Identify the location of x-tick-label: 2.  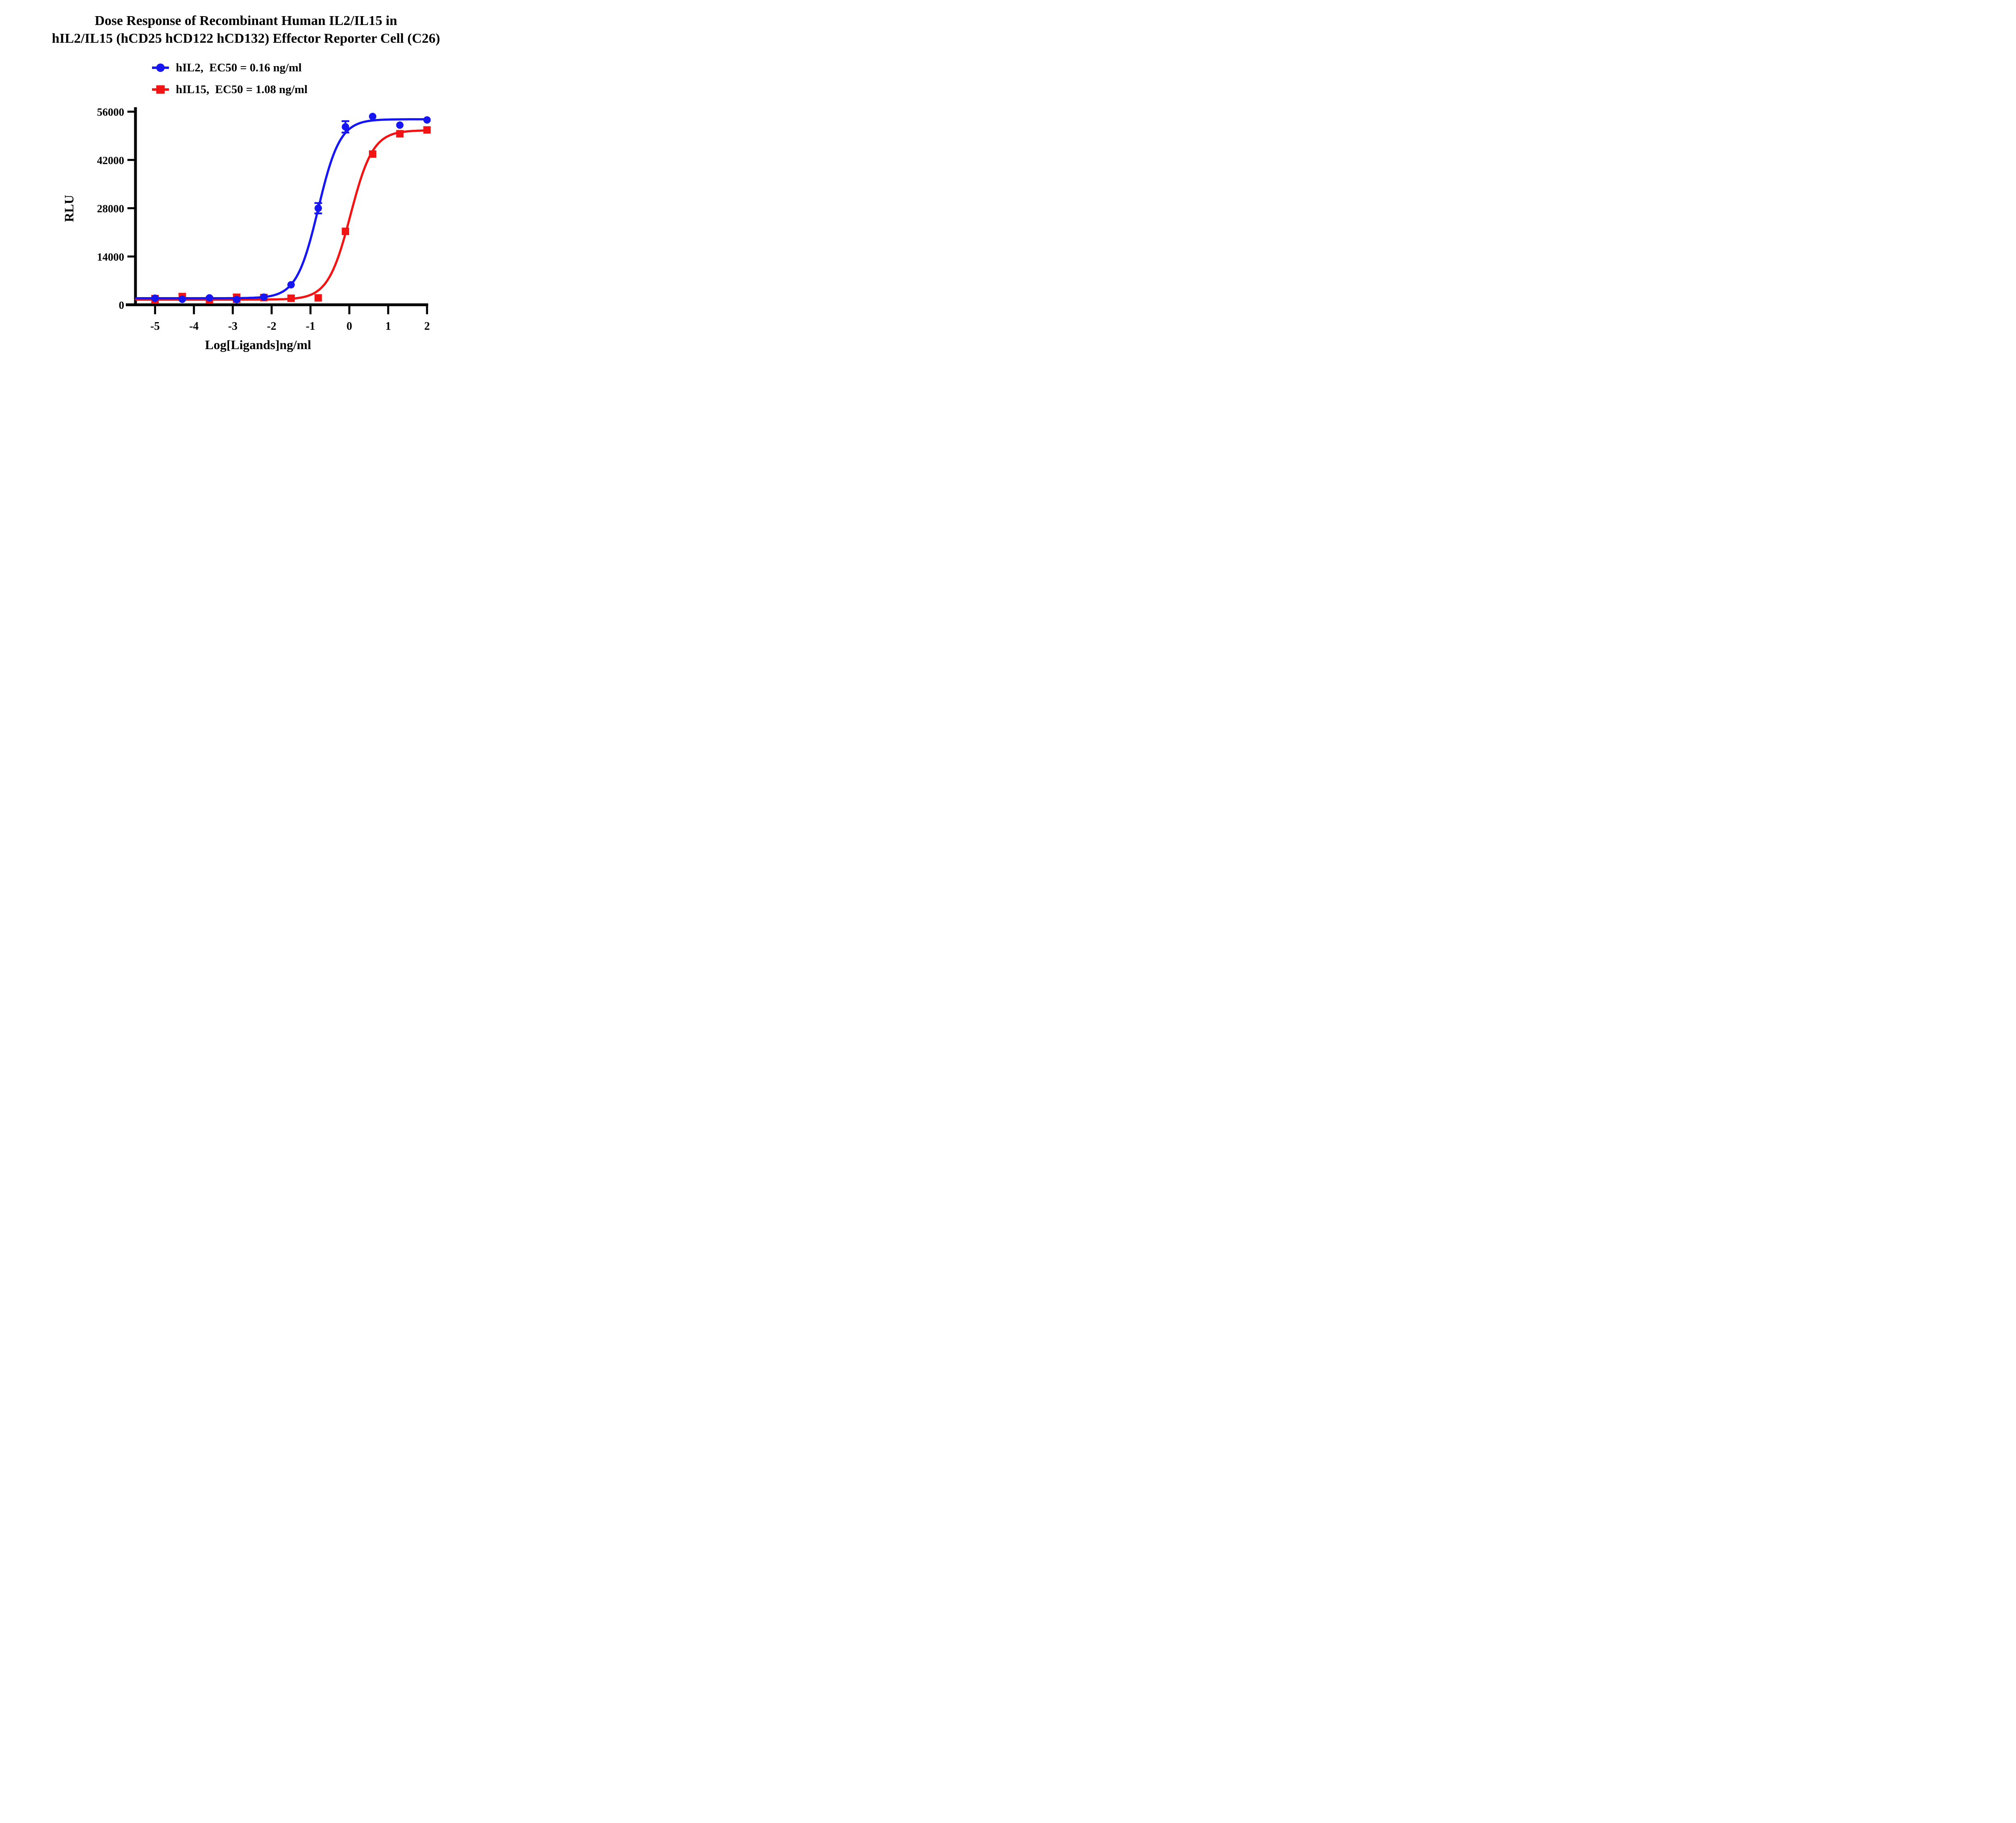
(427, 326).